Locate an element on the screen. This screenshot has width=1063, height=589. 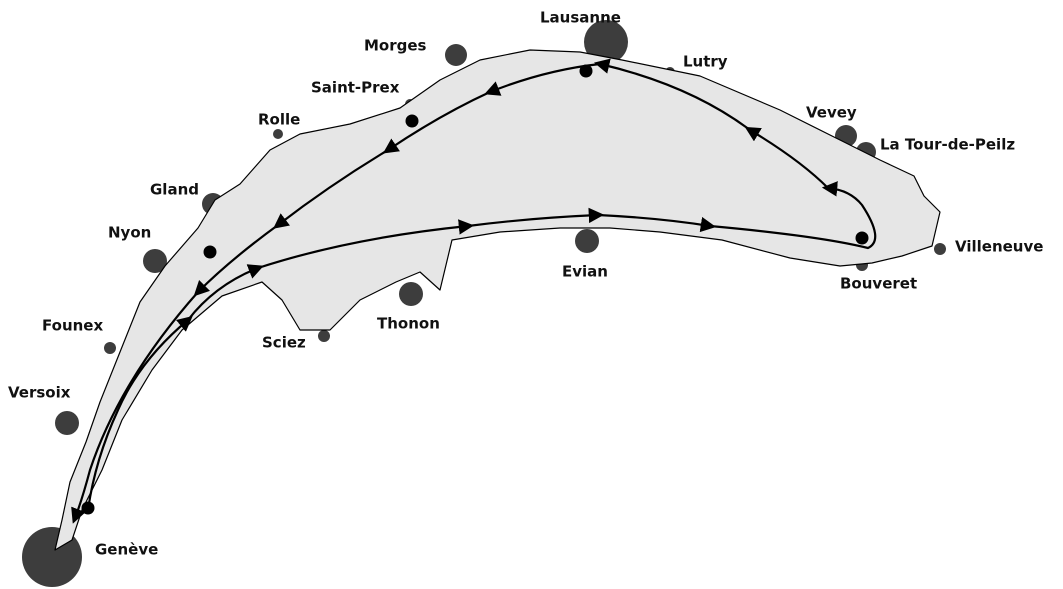
town-label: Saint-Prex is located at coordinates (355, 88).